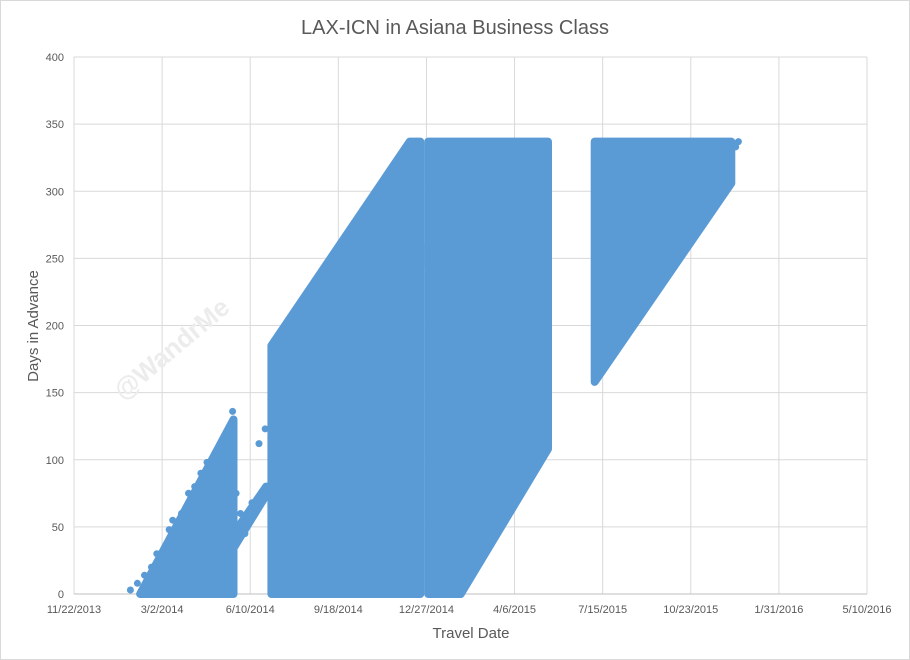 The height and width of the screenshot is (660, 910). I want to click on region-spring-2014-diagonal, so click(232, 540).